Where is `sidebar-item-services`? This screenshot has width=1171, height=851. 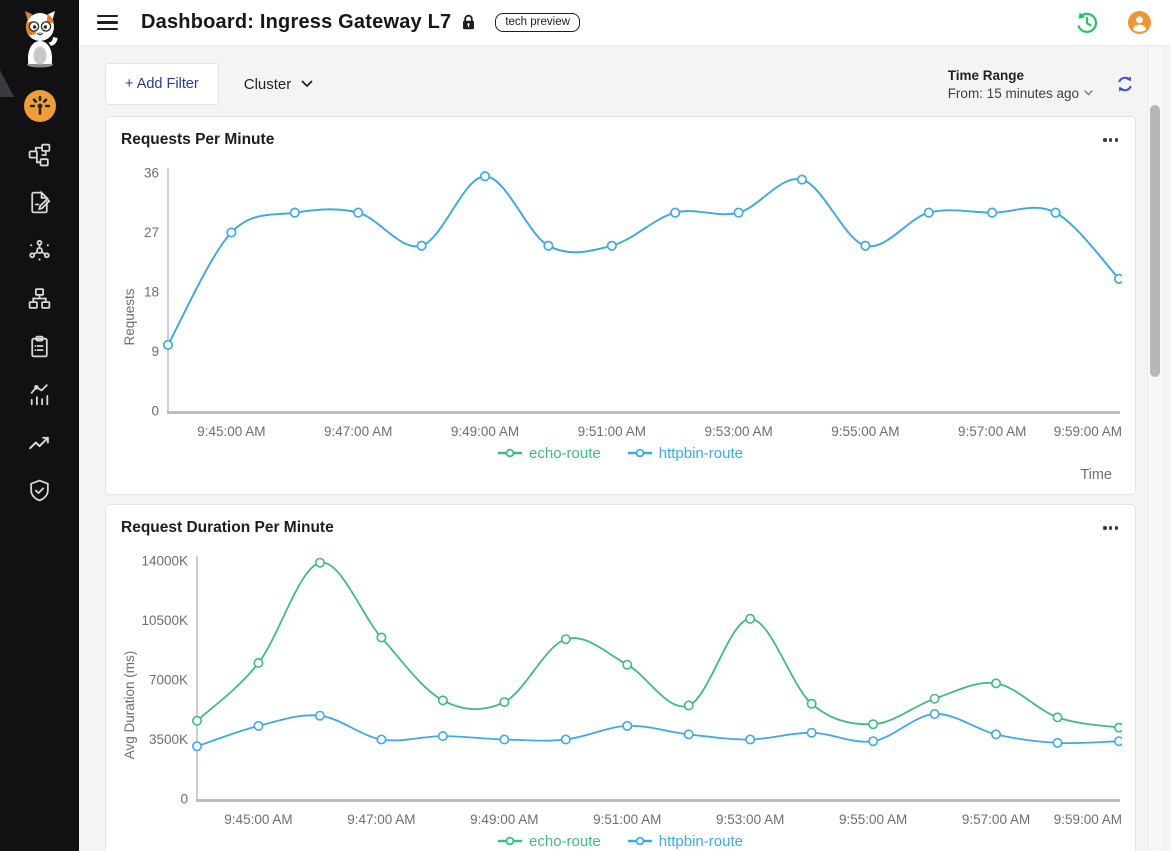
sidebar-item-services is located at coordinates (39, 250).